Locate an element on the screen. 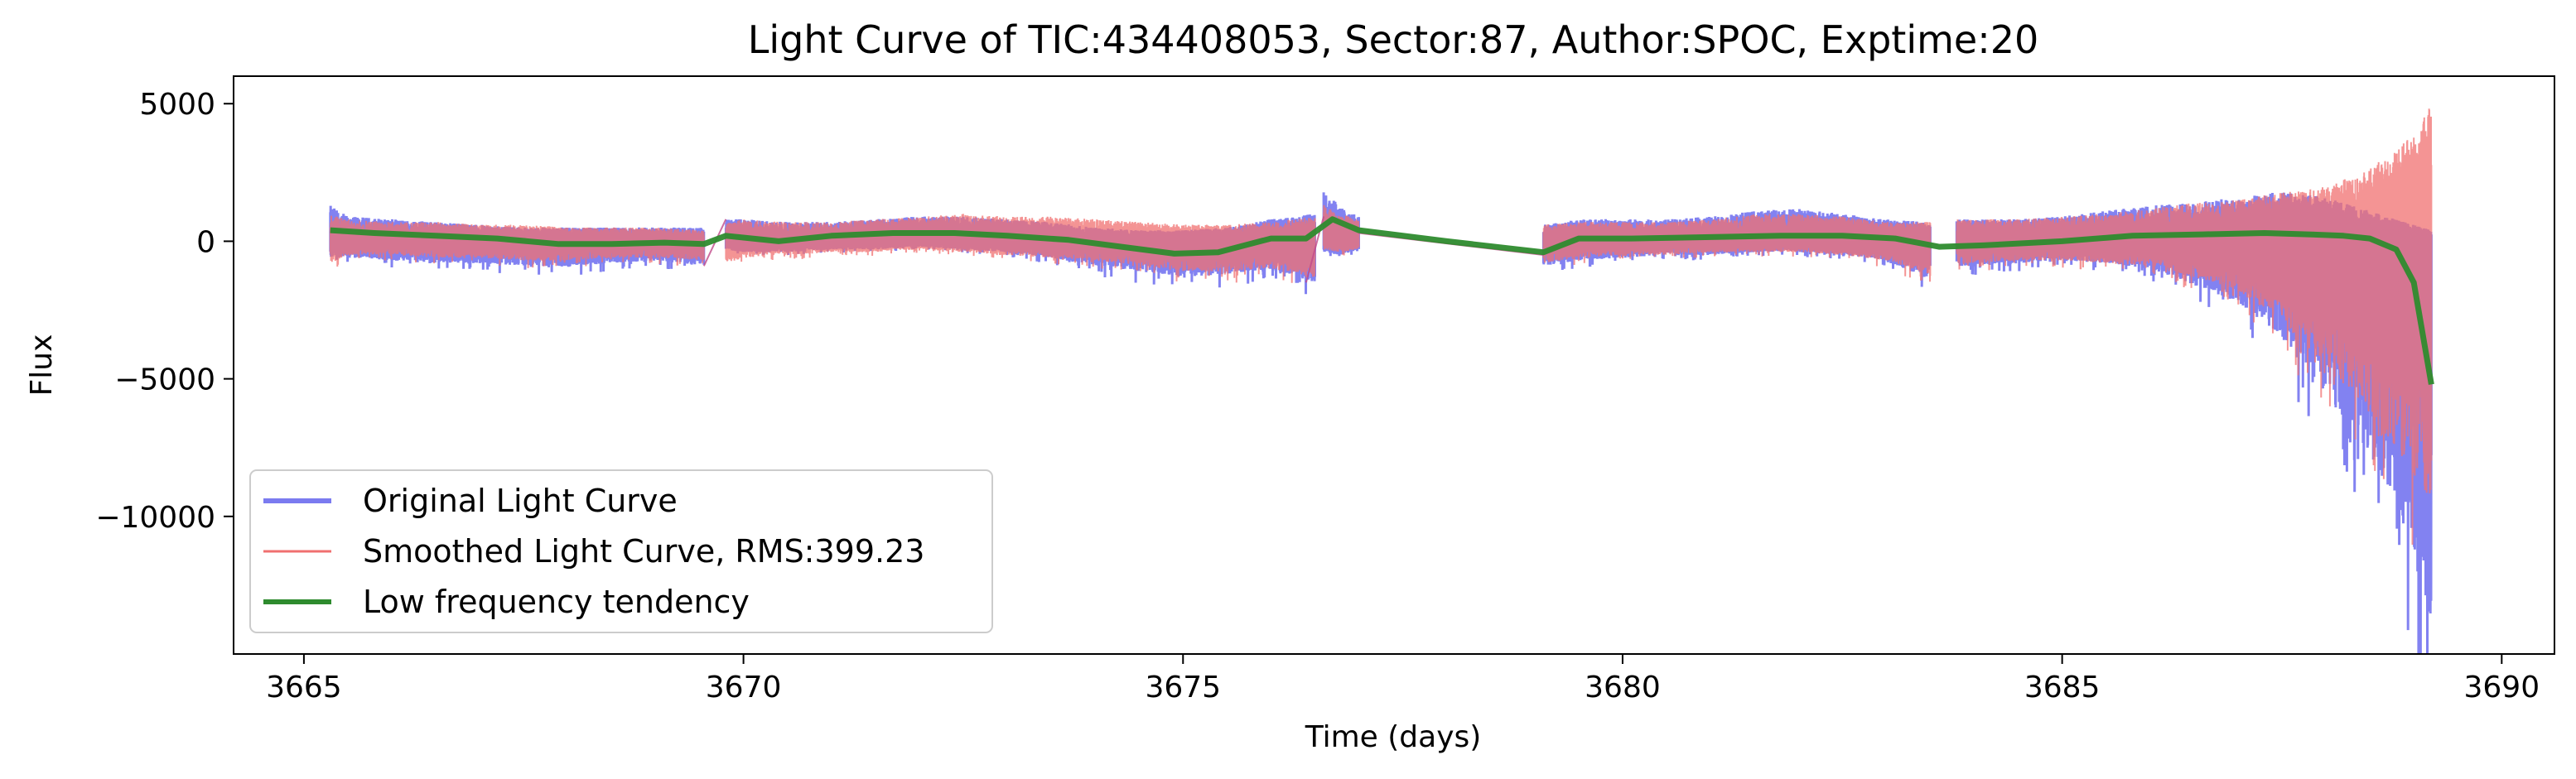  y-axis-label: Flux is located at coordinates (42, 365).